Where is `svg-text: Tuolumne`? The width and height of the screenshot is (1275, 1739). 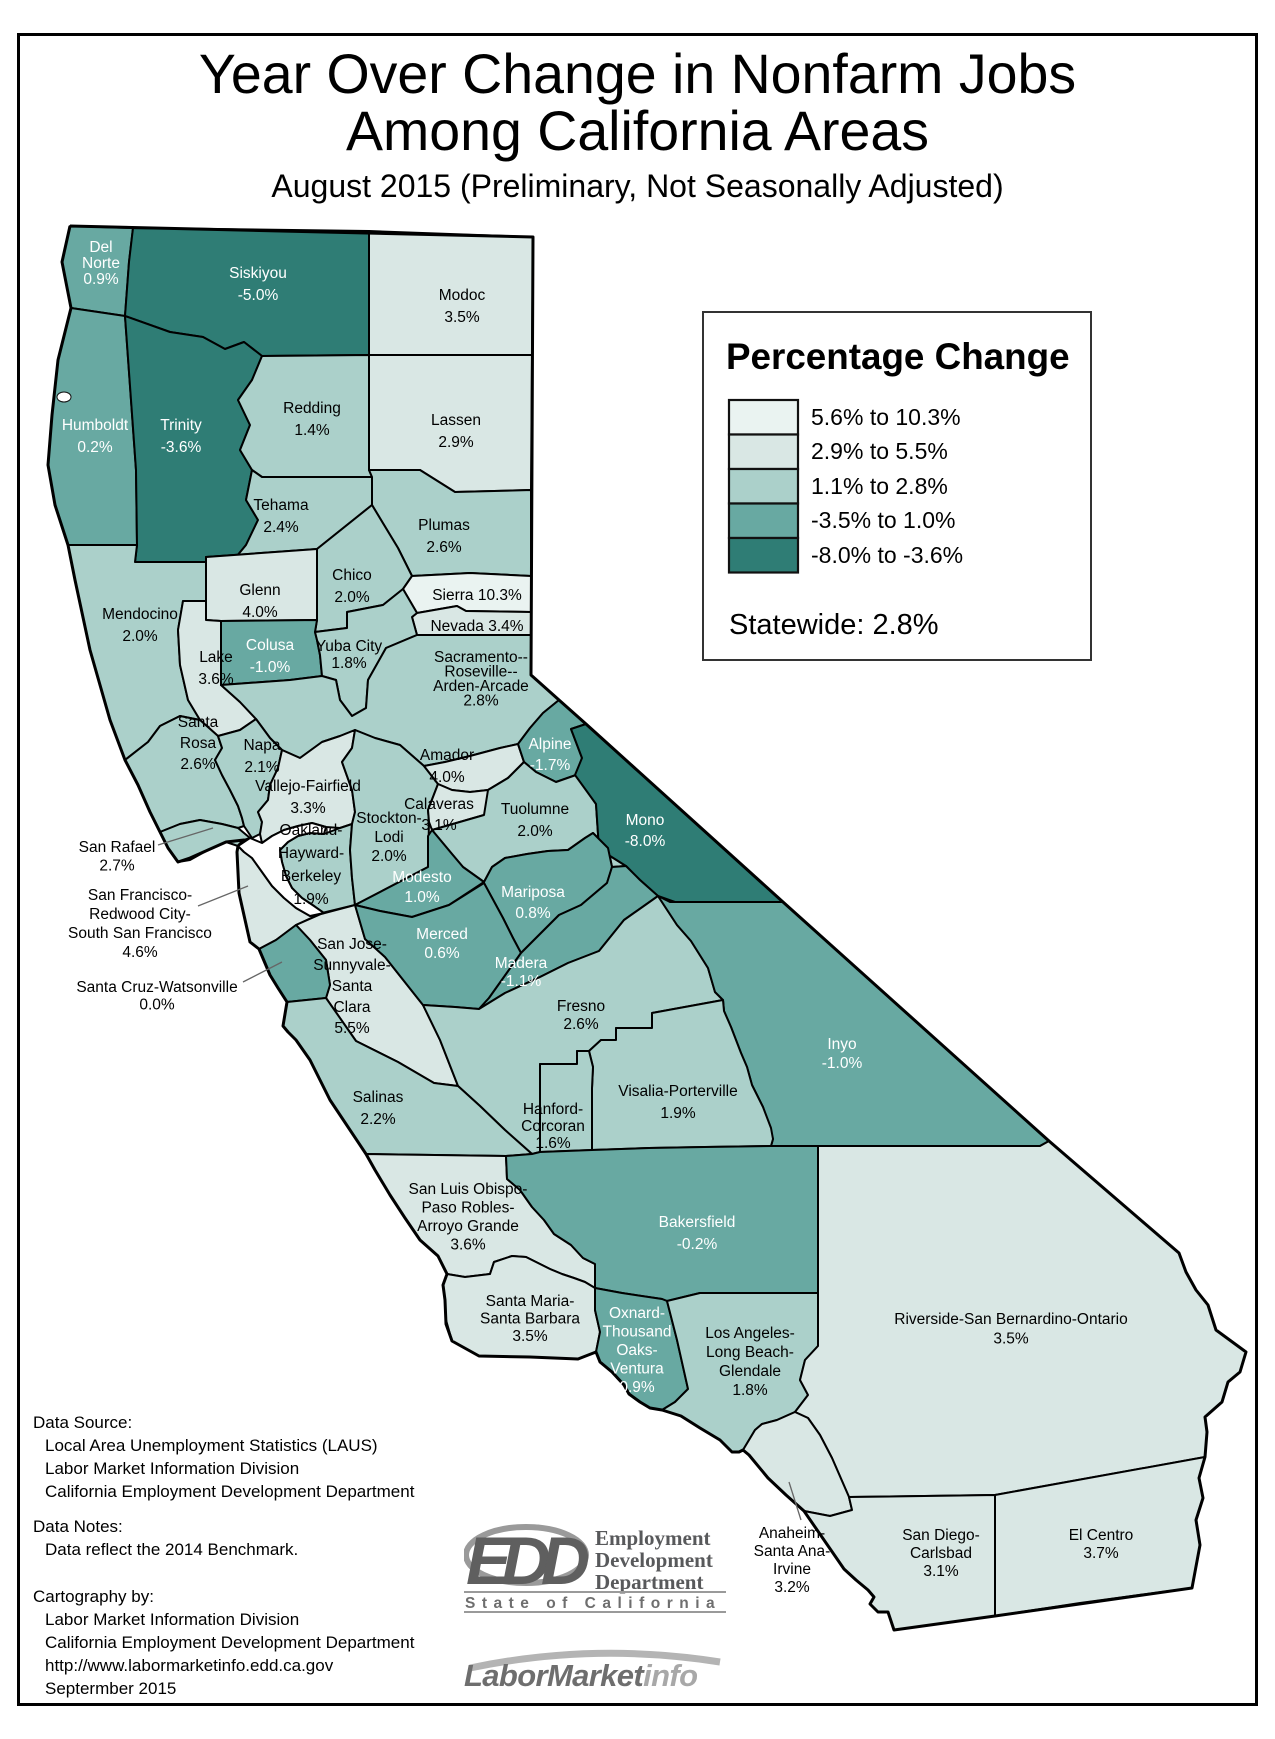 svg-text: Tuolumne is located at coordinates (535, 809).